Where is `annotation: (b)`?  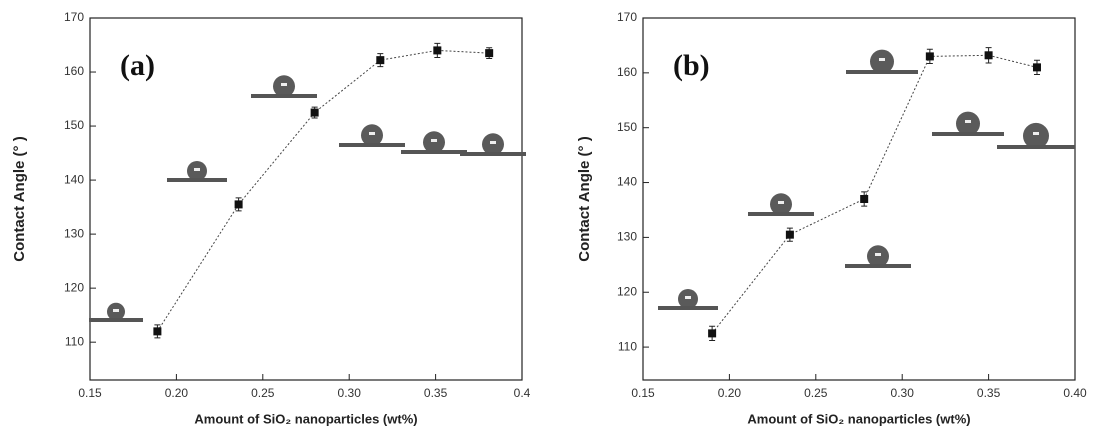
annotation: (b) is located at coordinates (691, 65).